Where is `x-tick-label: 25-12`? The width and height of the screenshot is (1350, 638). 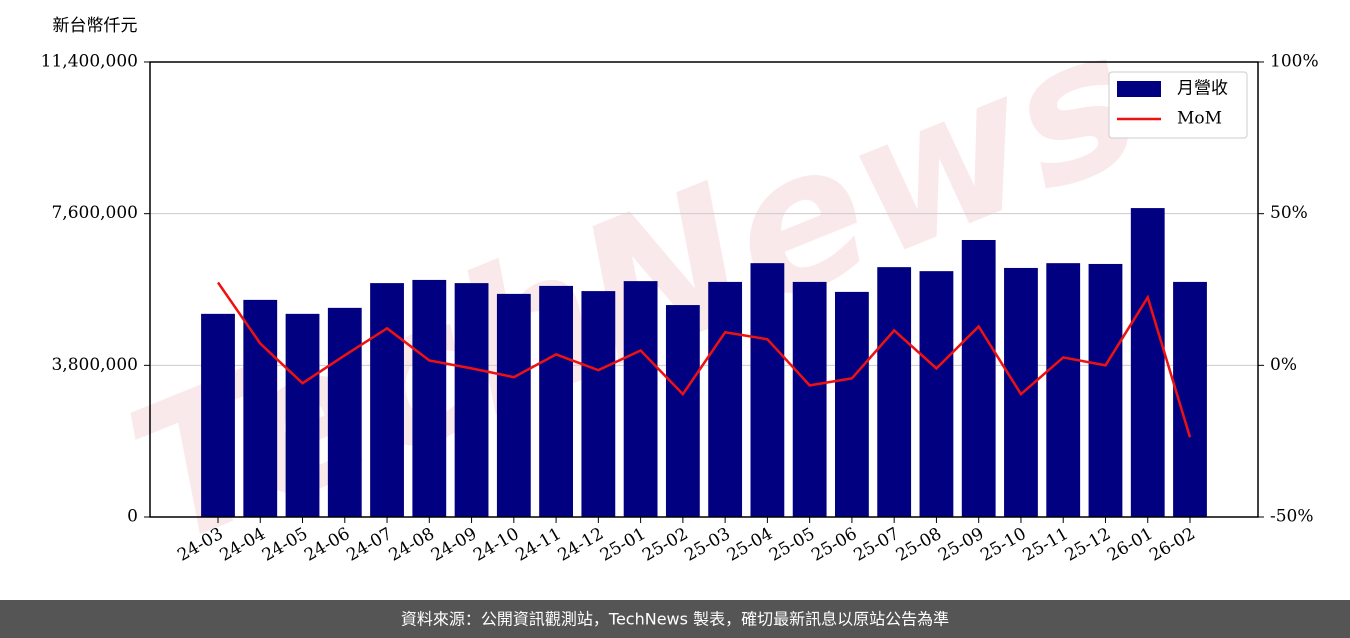
x-tick-label: 25-12 is located at coordinates (1088, 545).